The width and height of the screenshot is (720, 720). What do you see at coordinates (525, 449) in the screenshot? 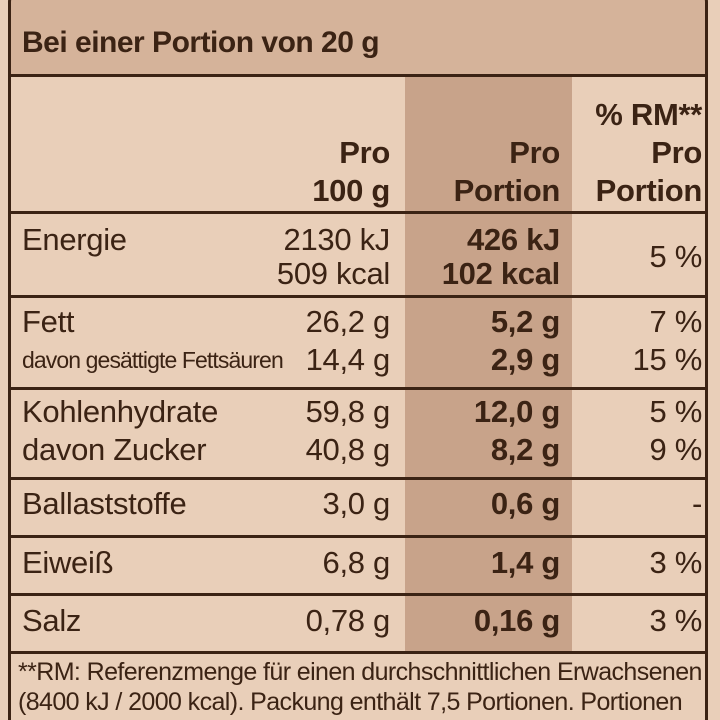
I see `per-portion-value: 8,2 g` at bounding box center [525, 449].